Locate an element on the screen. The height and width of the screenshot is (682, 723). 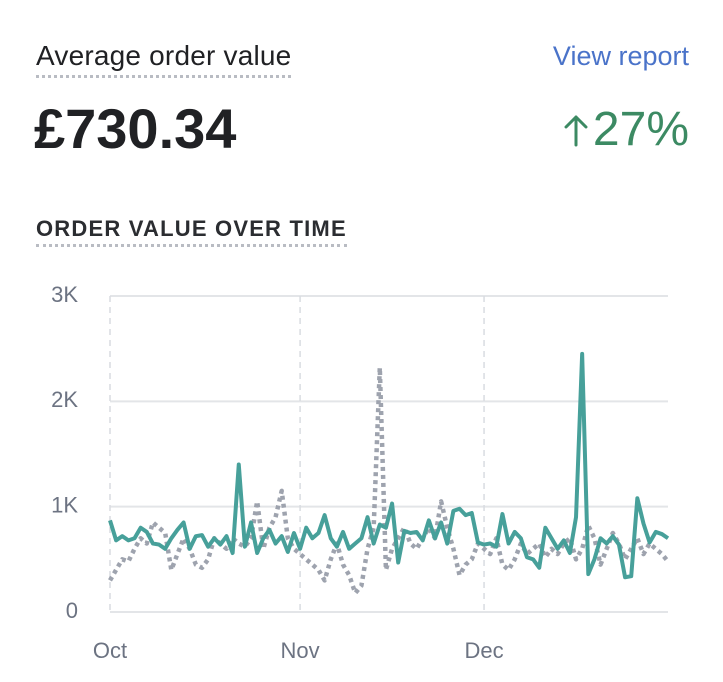
y-tick-label: 1K is located at coordinates (64, 504).